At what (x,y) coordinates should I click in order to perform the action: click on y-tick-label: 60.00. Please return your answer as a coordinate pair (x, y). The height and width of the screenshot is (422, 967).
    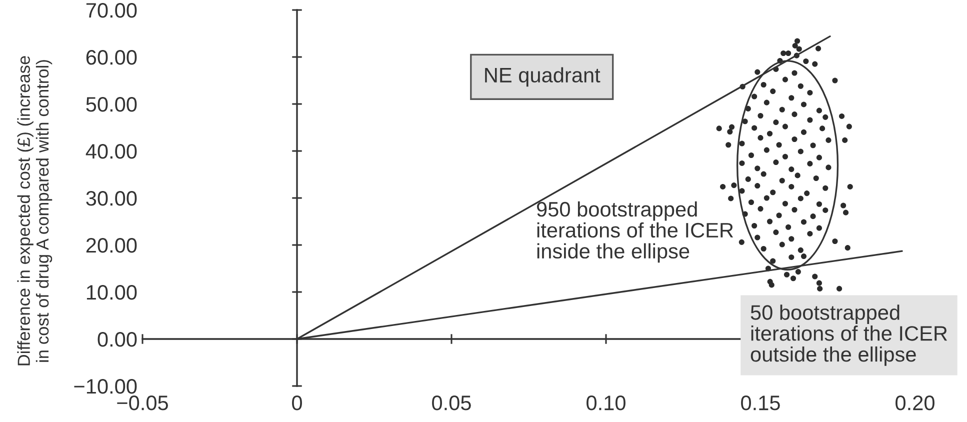
    Looking at the image, I should click on (111, 57).